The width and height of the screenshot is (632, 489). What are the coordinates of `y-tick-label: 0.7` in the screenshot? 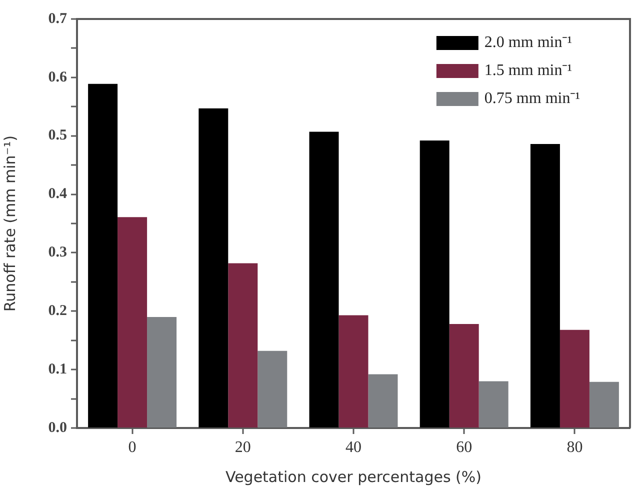 It's located at (58, 18).